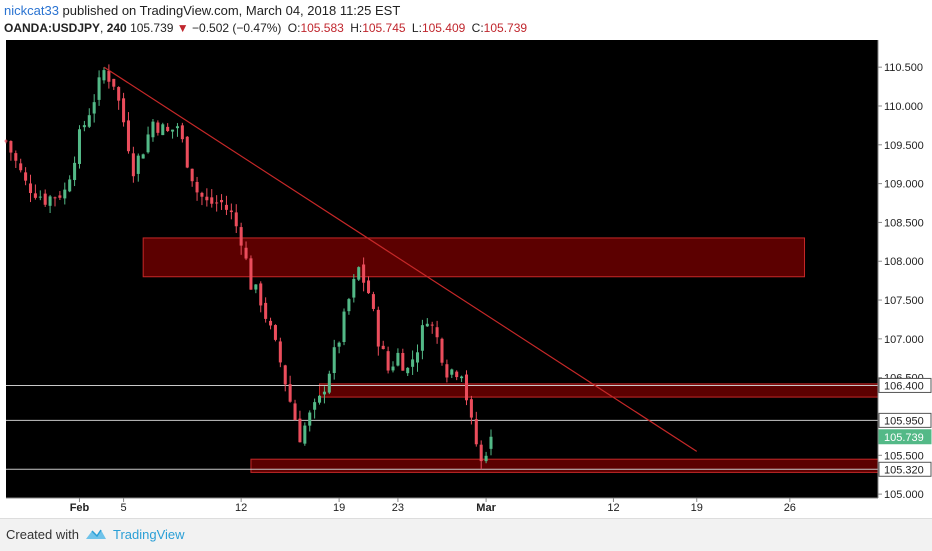 This screenshot has width=932, height=551. Describe the element at coordinates (356, 28) in the screenshot. I see `high-label: H:` at that location.